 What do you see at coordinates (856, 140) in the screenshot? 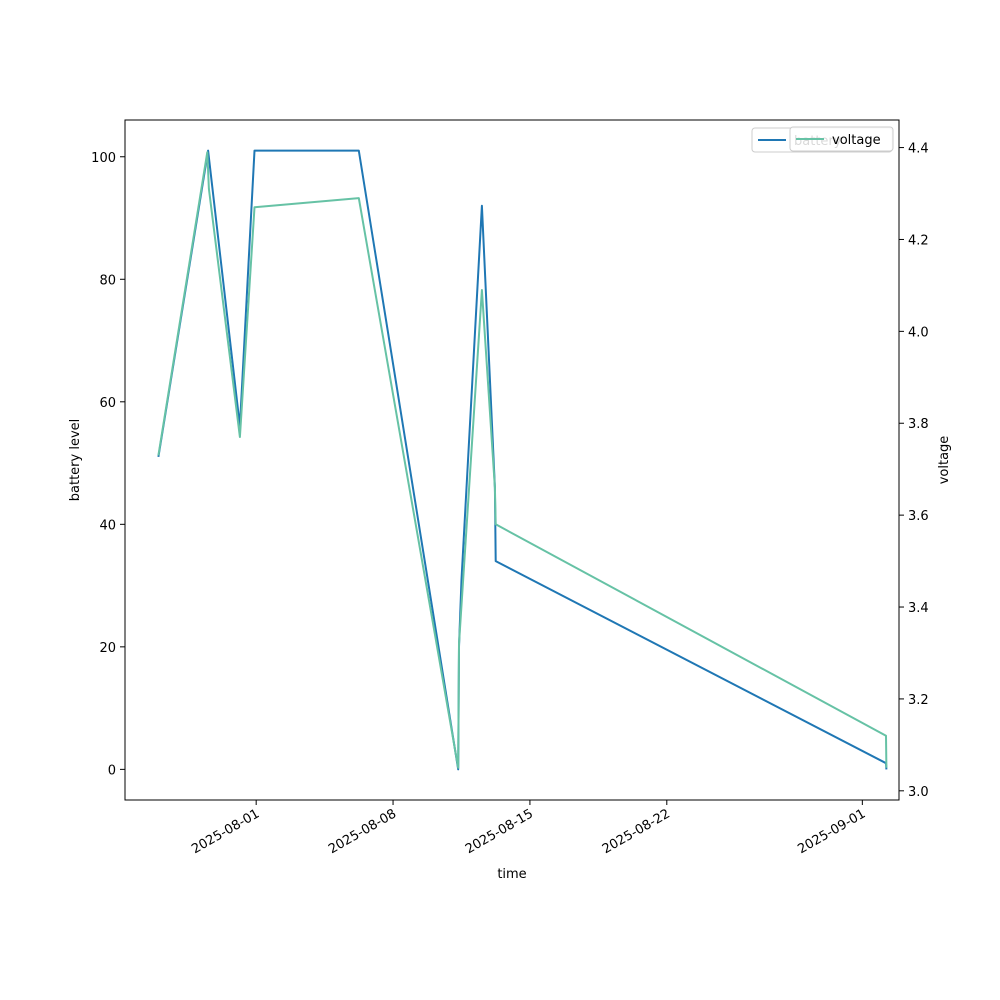
I see `legend-label-voltage: voltage` at bounding box center [856, 140].